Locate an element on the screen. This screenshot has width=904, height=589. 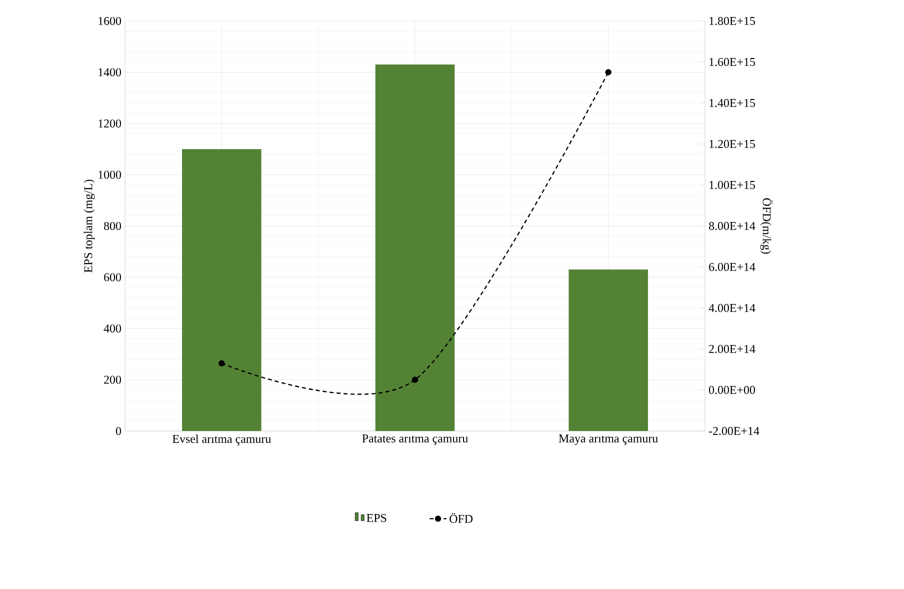
y2-tick-label: 8.00E+14 is located at coordinates (732, 226).